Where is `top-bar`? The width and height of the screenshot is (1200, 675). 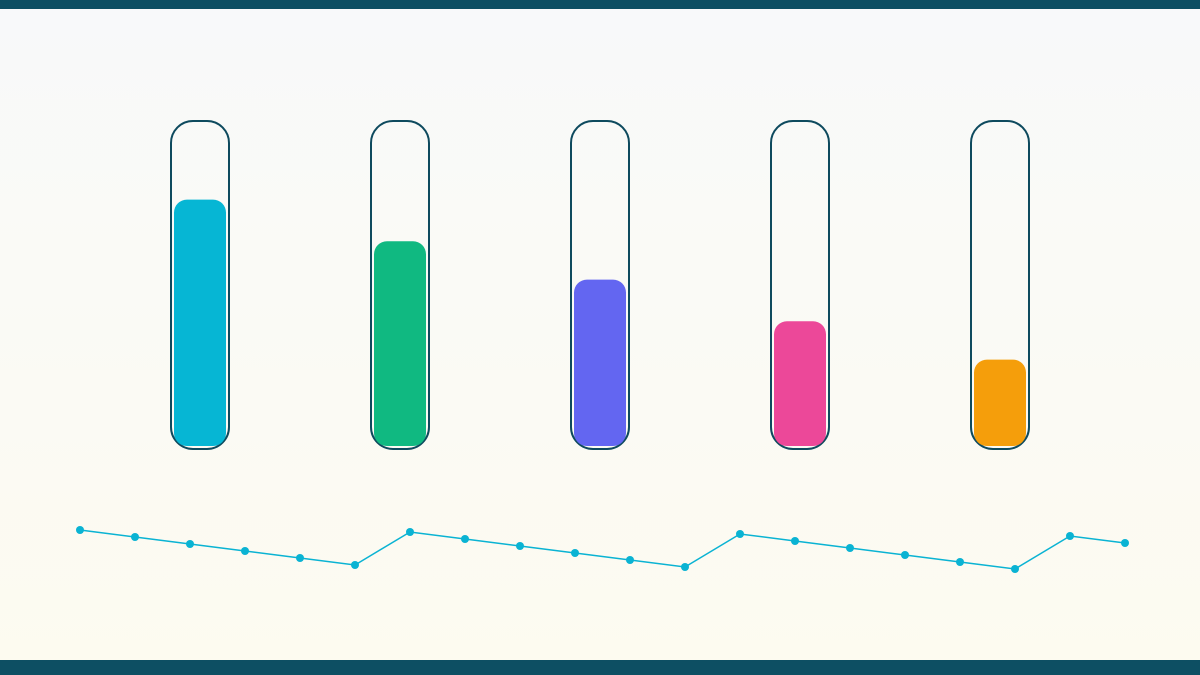
top-bar is located at coordinates (600, 4).